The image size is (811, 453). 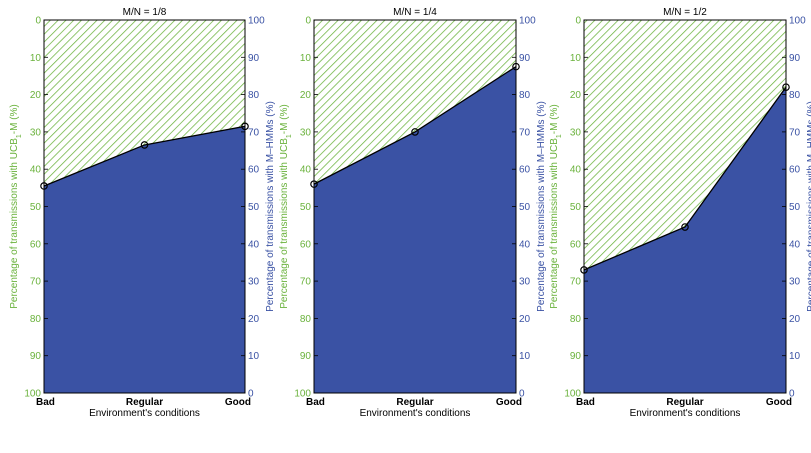 I want to click on hmm-area, so click(x=144, y=260).